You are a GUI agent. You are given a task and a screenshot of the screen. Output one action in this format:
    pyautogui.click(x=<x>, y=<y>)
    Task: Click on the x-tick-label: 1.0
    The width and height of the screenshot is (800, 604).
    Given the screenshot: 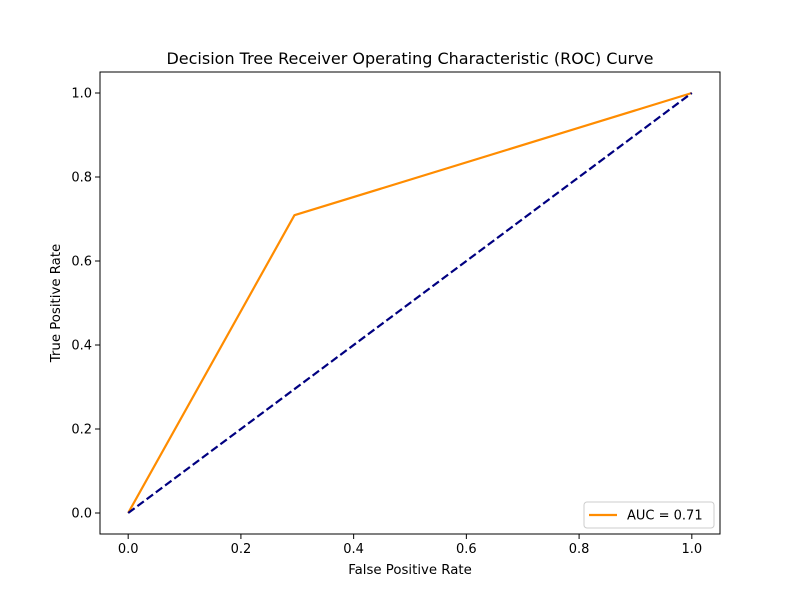 What is the action you would take?
    pyautogui.click(x=691, y=549)
    